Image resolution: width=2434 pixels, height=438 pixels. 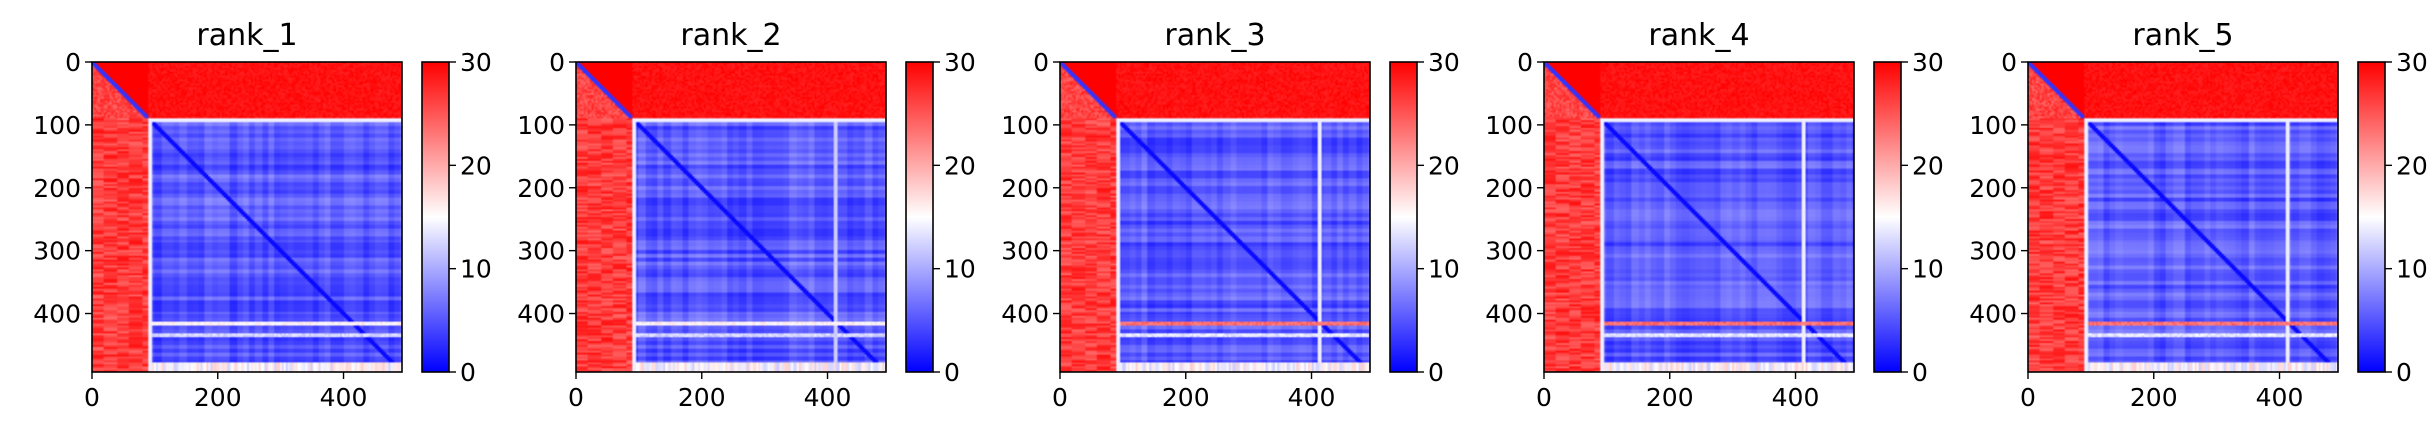 What do you see at coordinates (1214, 35) in the screenshot?
I see `panel-title: rank_3` at bounding box center [1214, 35].